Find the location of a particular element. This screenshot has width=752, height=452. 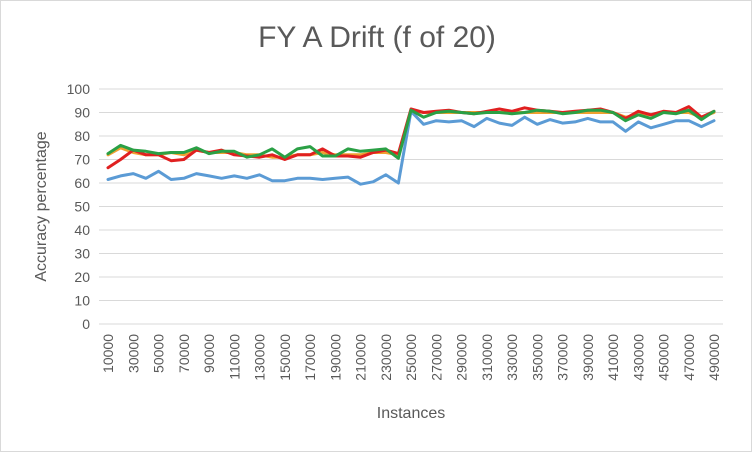

x-tick-label: 290000 is located at coordinates (462, 357).